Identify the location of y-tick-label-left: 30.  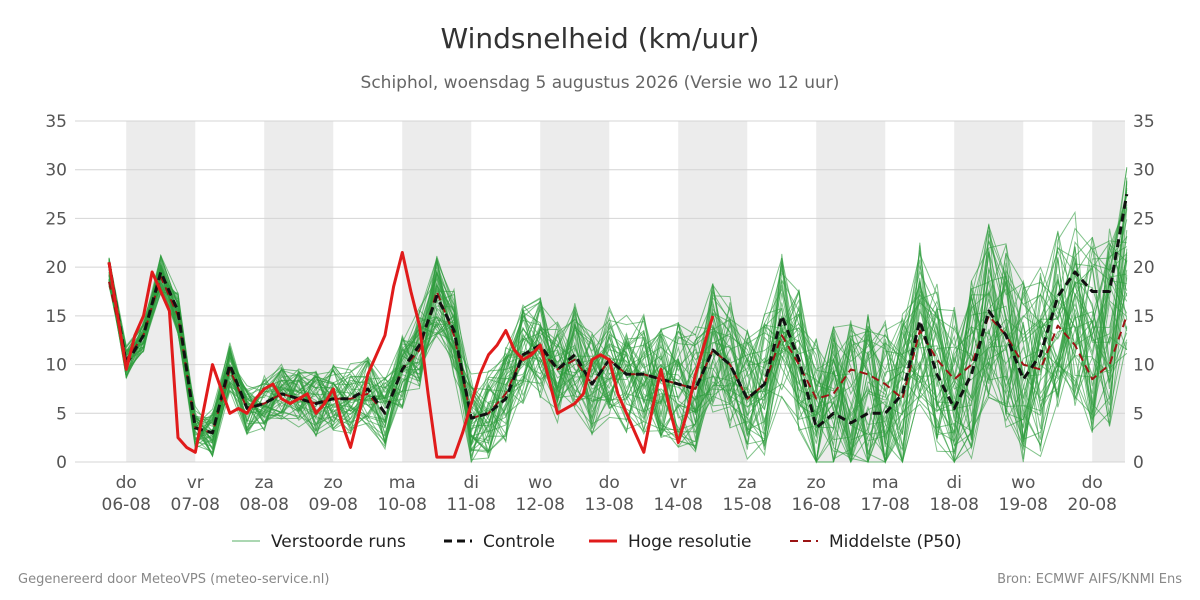
(56, 171).